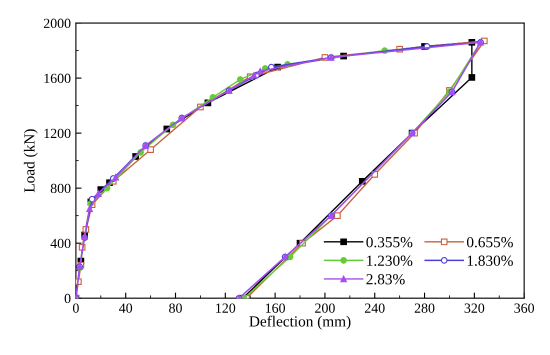 The width and height of the screenshot is (550, 355). What do you see at coordinates (67, 299) in the screenshot?
I see `y-tick-label: 0` at bounding box center [67, 299].